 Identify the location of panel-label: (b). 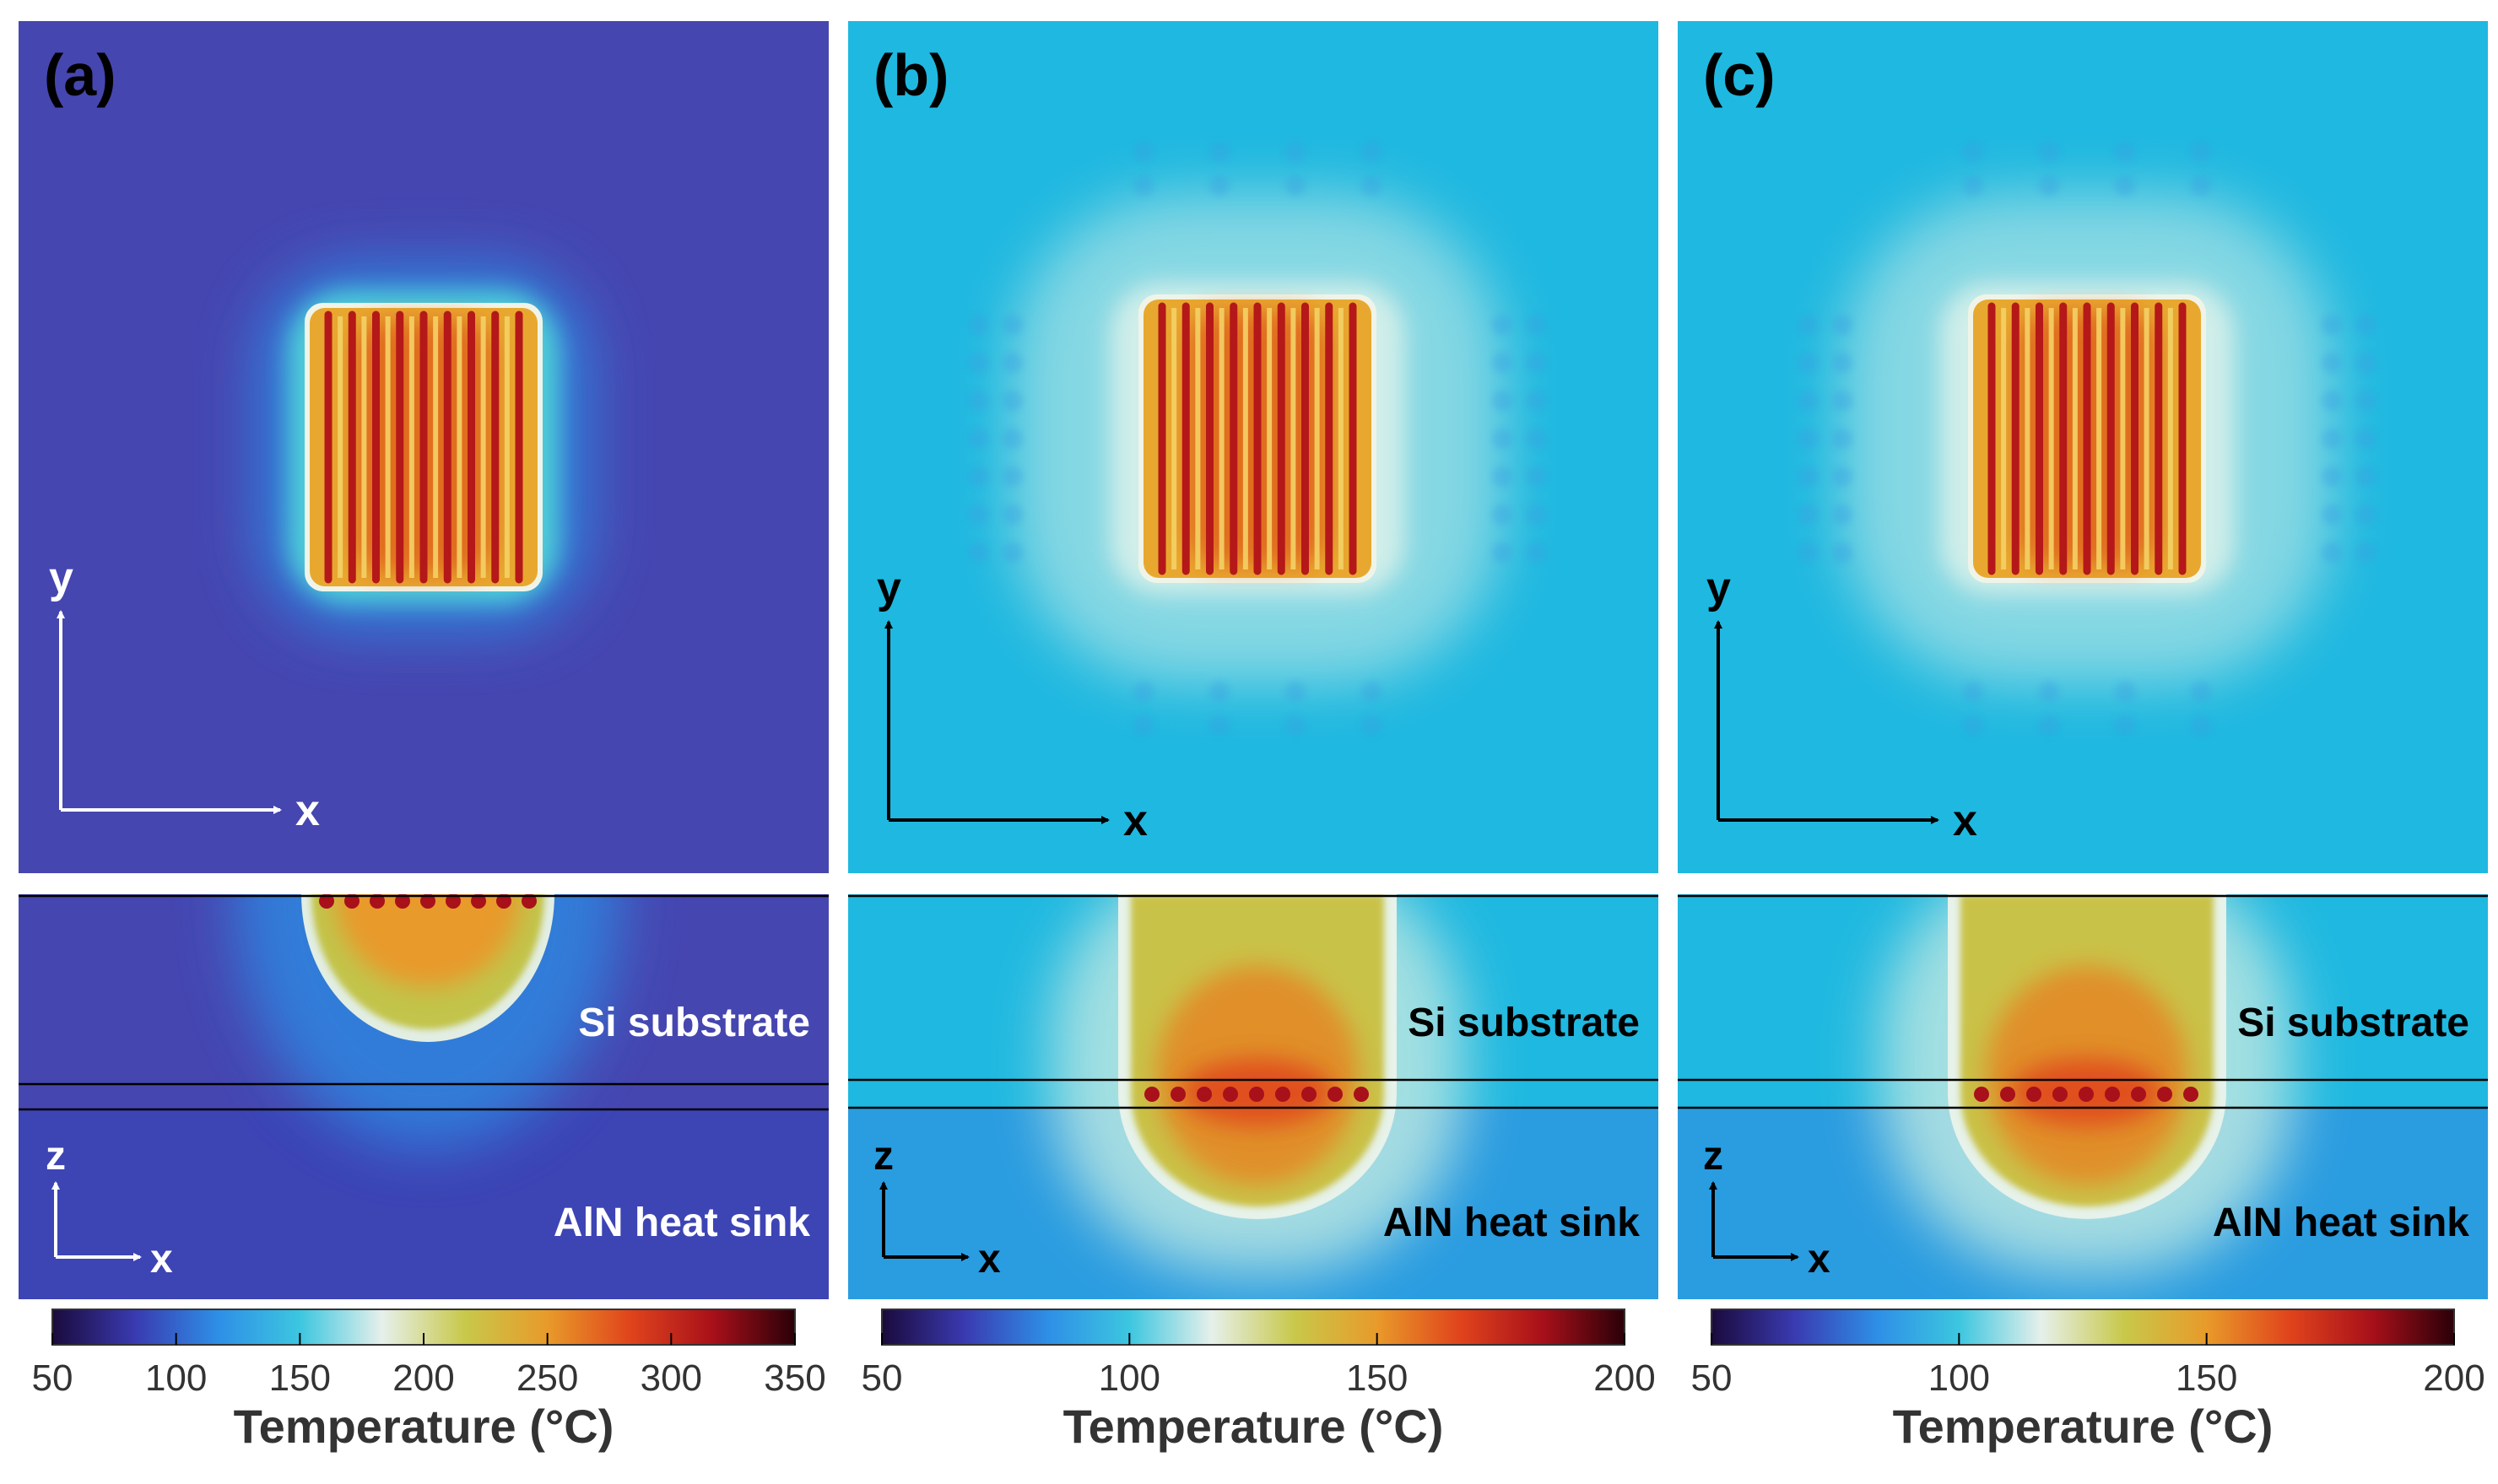
(911, 75).